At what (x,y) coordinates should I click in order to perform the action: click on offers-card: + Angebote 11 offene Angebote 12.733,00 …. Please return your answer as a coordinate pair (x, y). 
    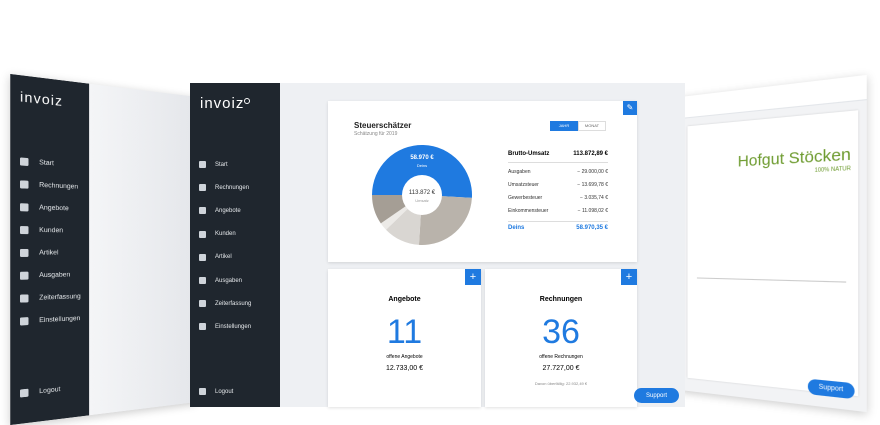
    Looking at the image, I should click on (404, 338).